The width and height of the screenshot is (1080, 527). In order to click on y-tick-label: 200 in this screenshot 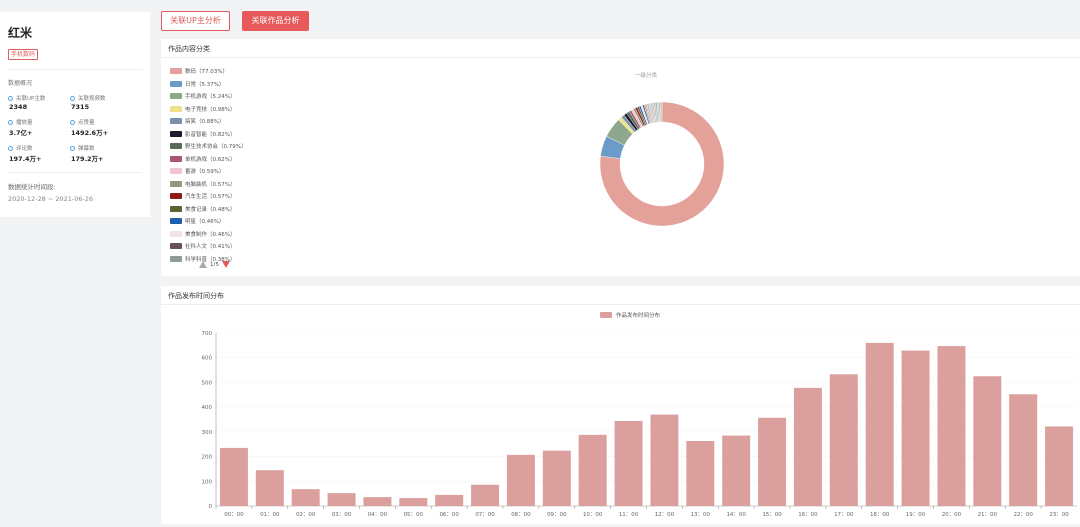, I will do `click(207, 458)`.